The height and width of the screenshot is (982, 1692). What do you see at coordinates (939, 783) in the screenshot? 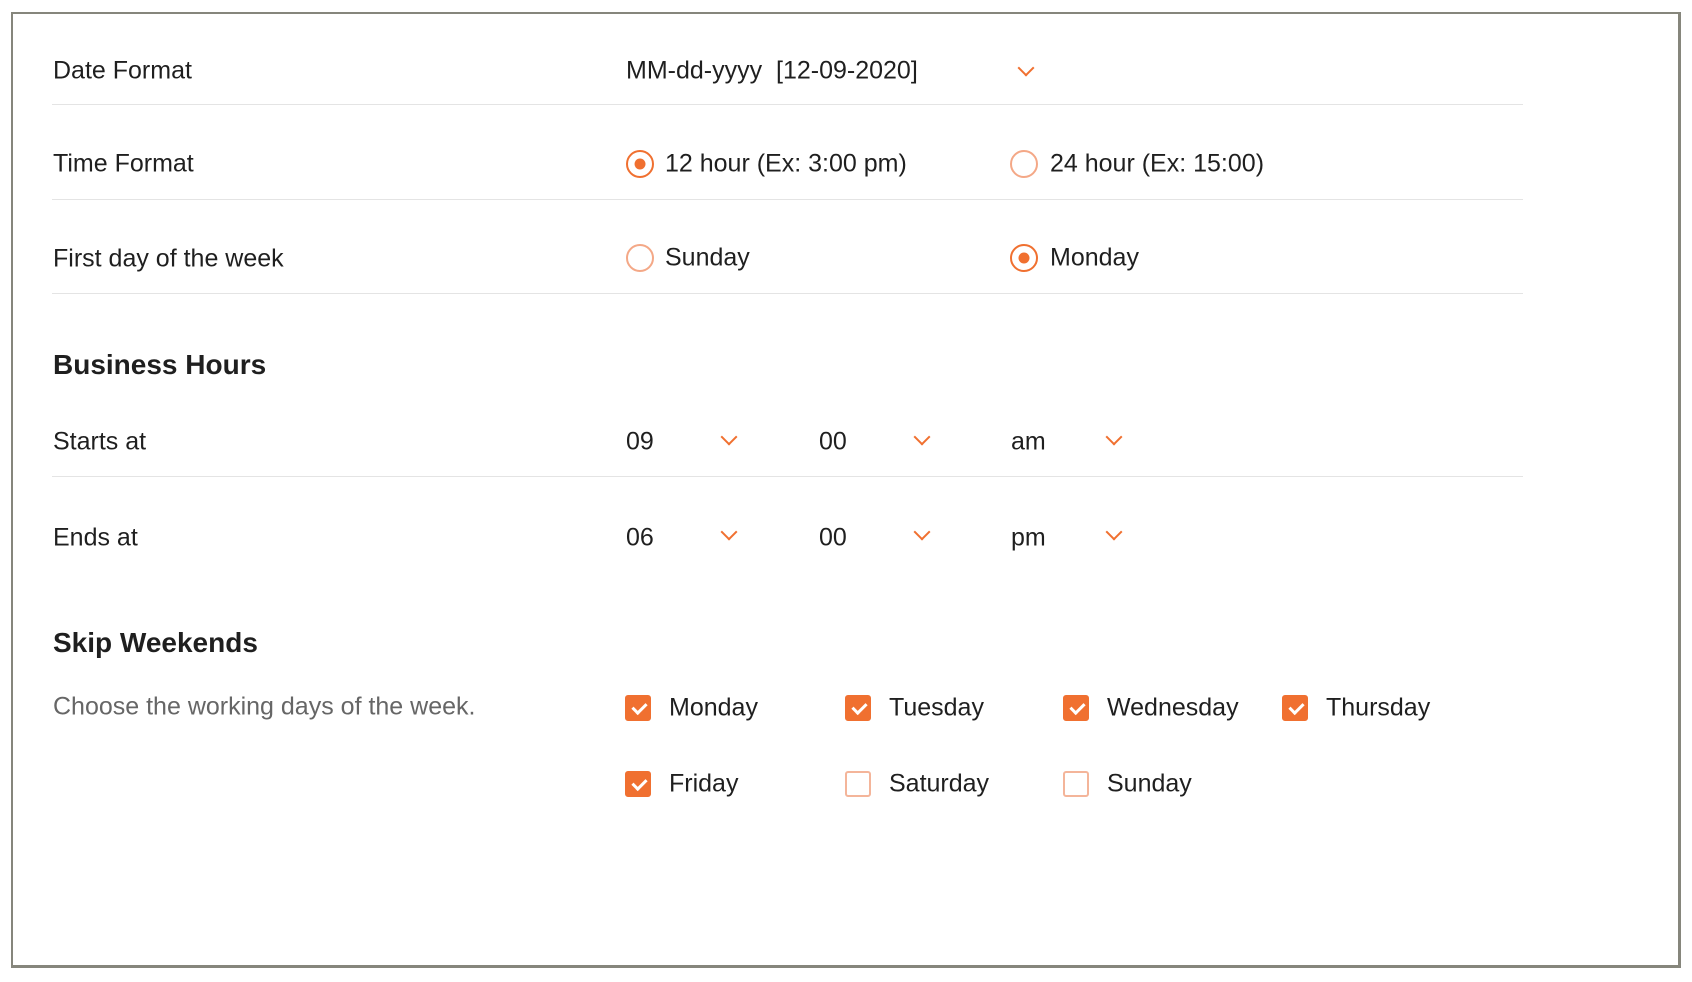
I see `checkbox-saturday-label: Saturday` at bounding box center [939, 783].